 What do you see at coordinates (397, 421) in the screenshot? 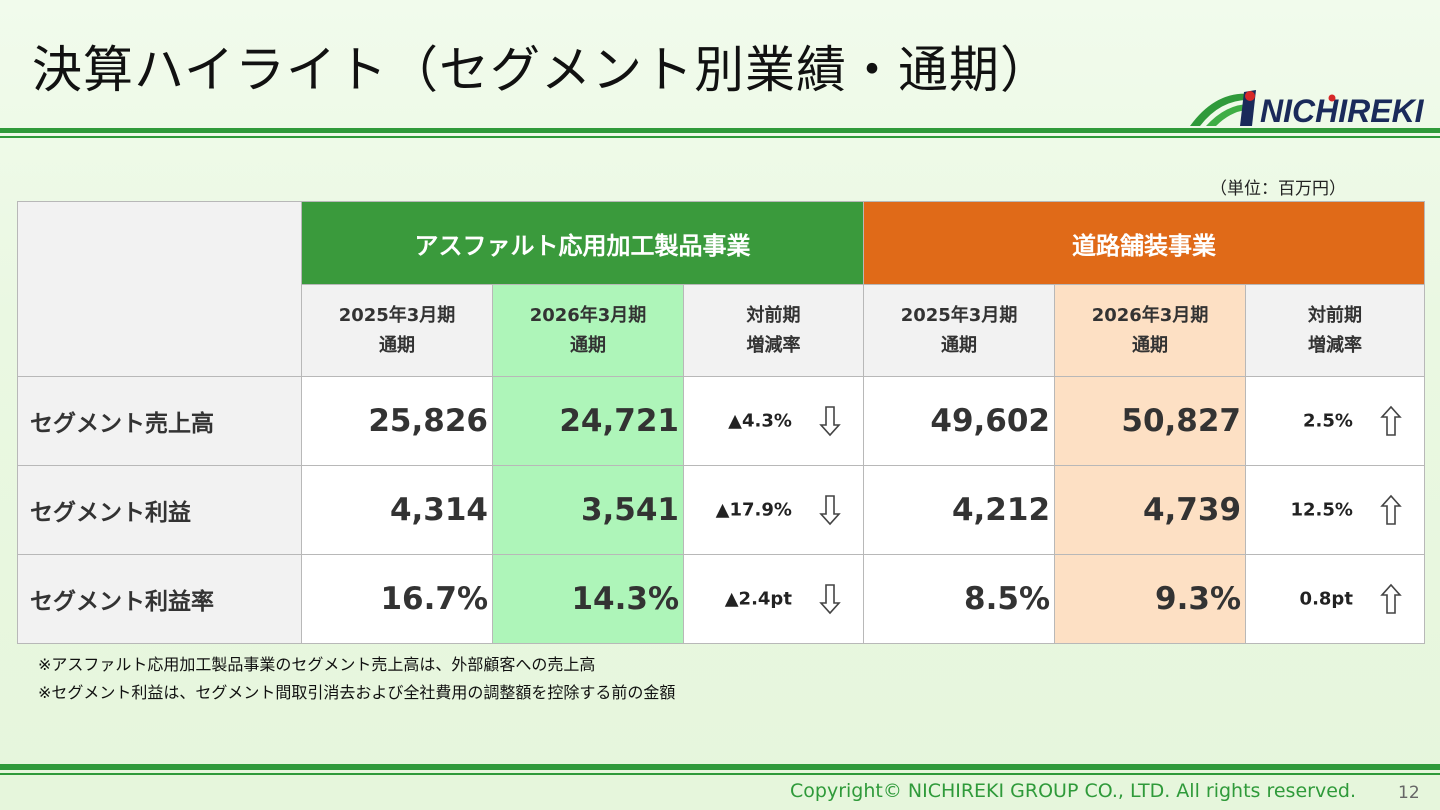
I see `asphalt-prev-value: 25,826` at bounding box center [397, 421].